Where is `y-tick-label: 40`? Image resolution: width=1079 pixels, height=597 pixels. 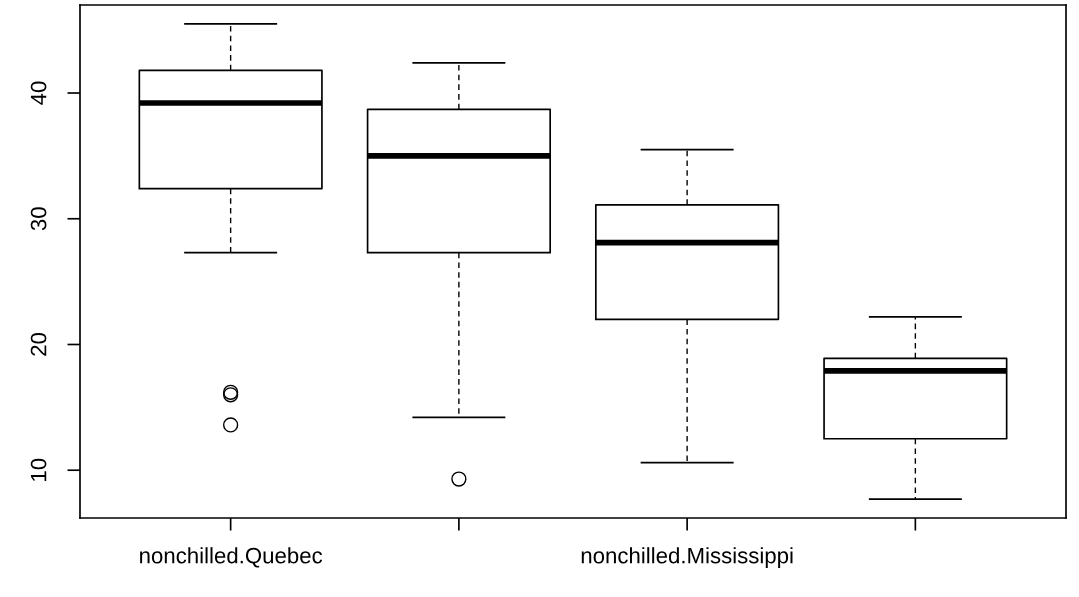 y-tick-label: 40 is located at coordinates (38, 93).